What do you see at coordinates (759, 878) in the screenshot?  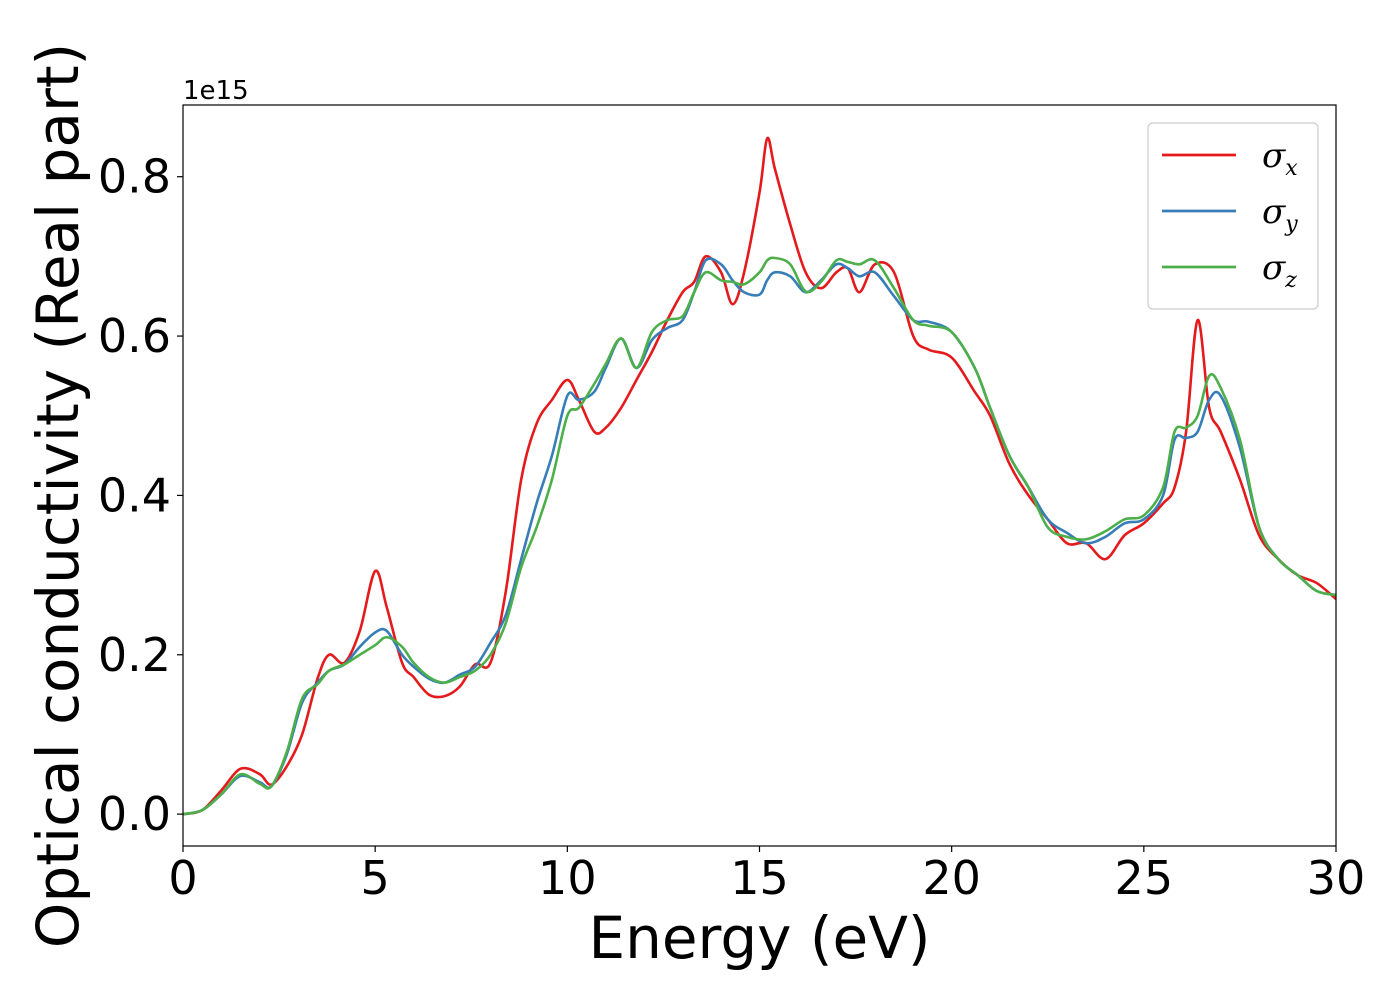 I see `x-tick-label: 15` at bounding box center [759, 878].